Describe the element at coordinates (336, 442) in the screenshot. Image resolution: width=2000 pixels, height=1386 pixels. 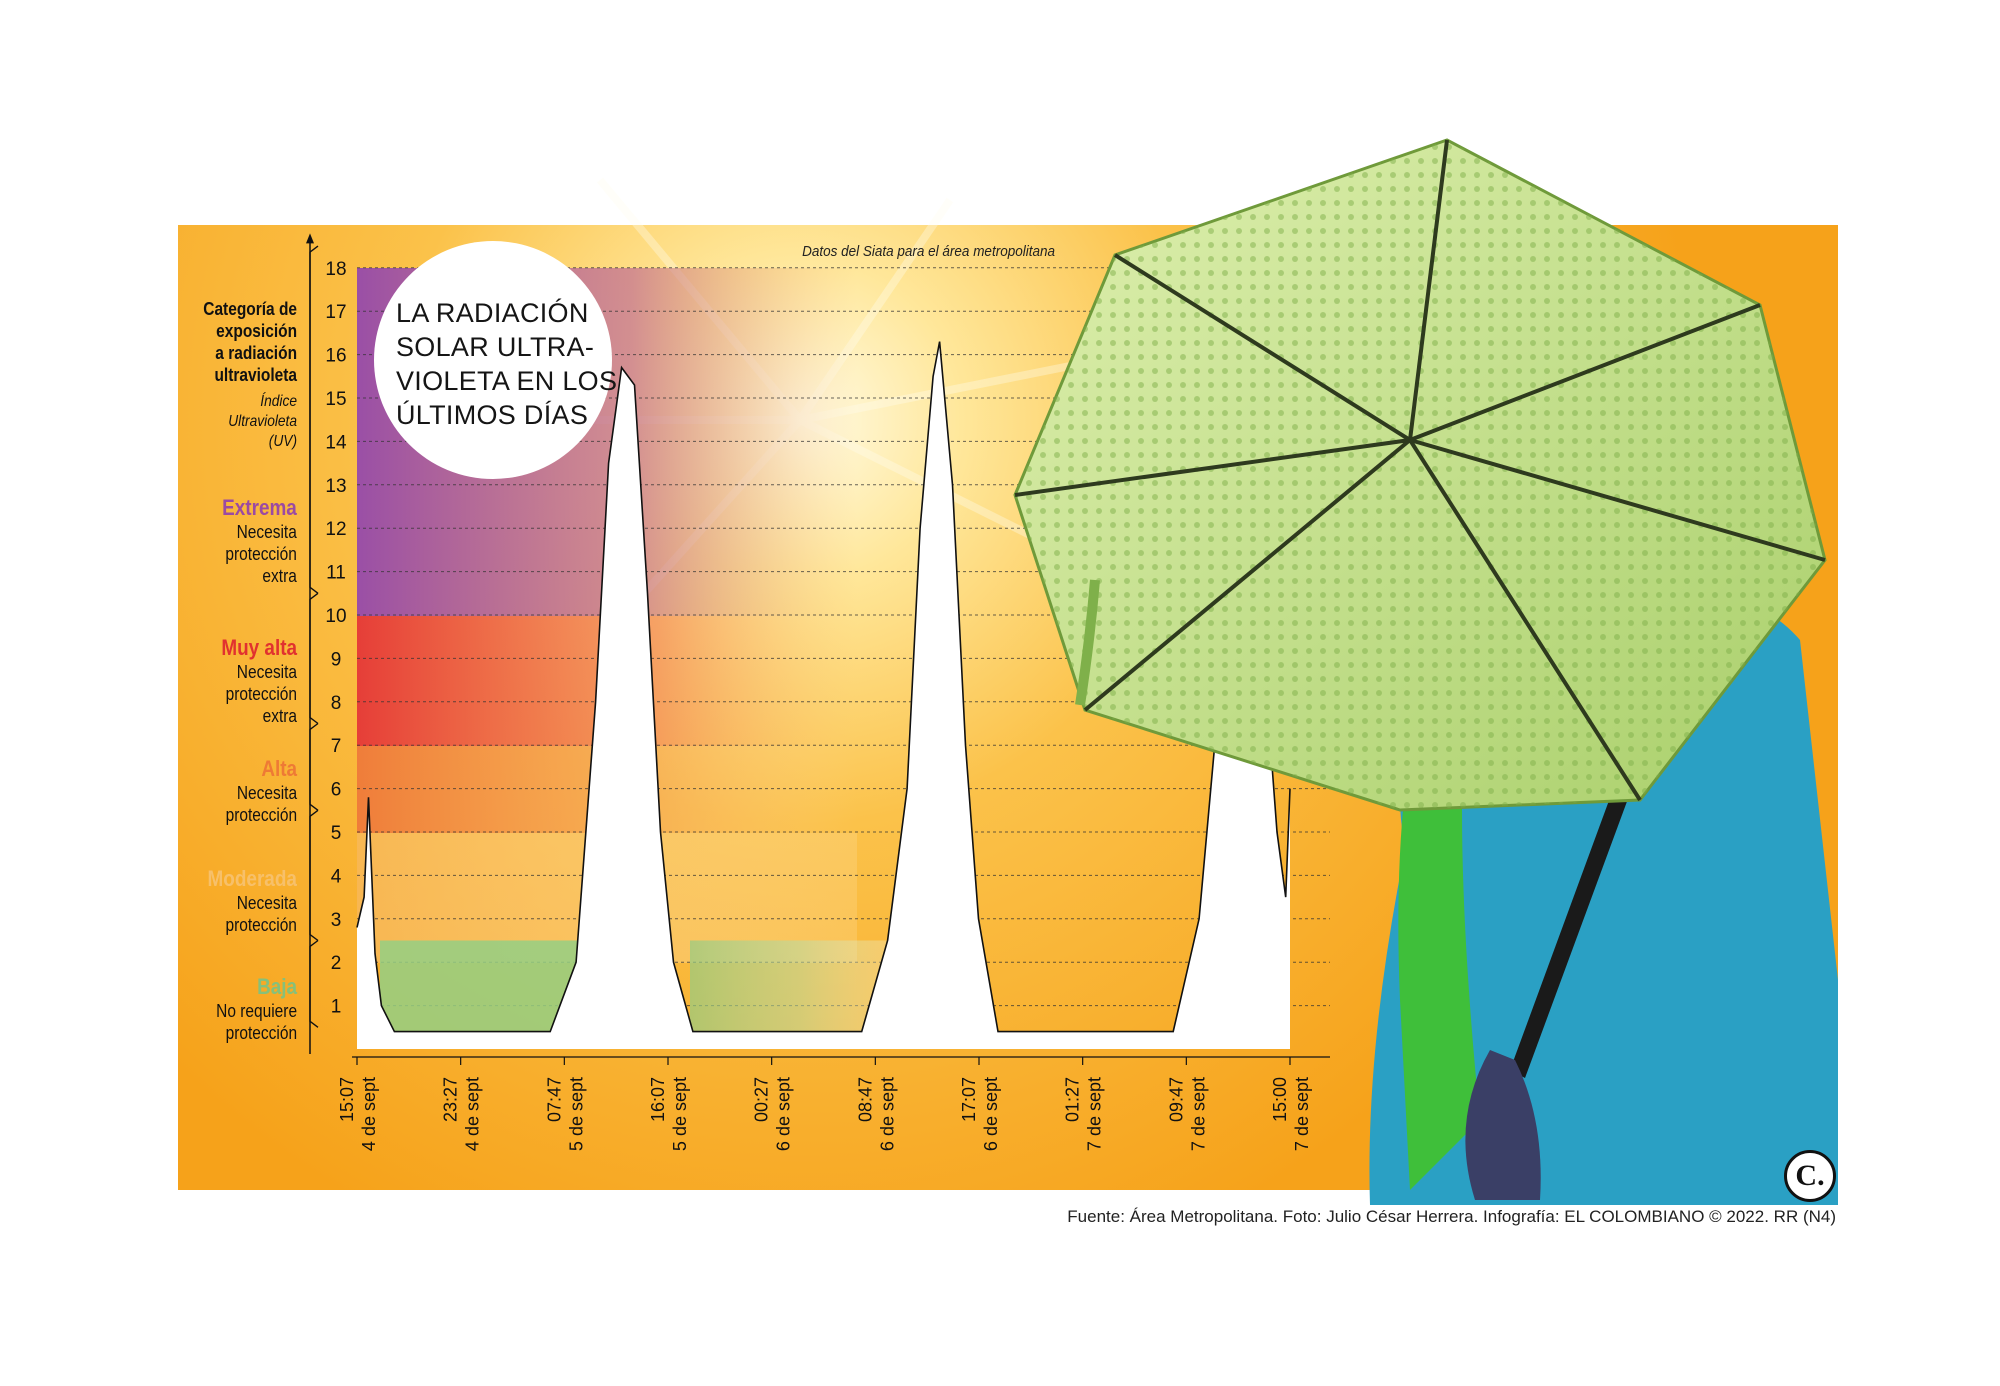
I see `y-tick-label: 14` at that location.